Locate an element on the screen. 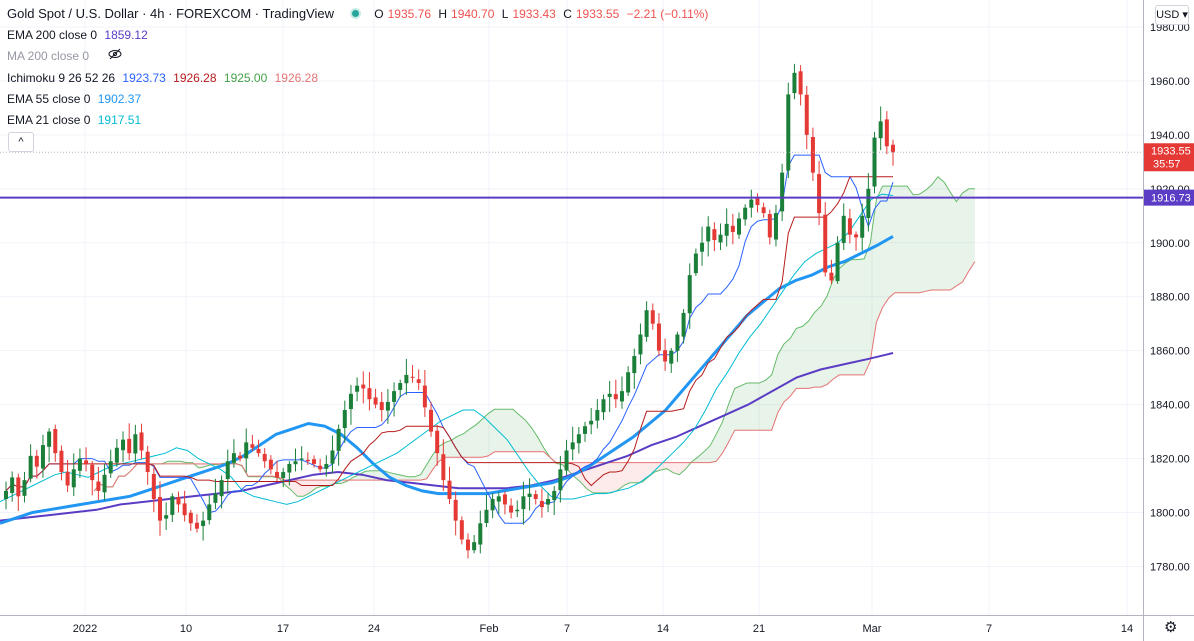 The image size is (1194, 641). indicator-ema21: EMA 21 close 0 1917.51 is located at coordinates (359, 120).